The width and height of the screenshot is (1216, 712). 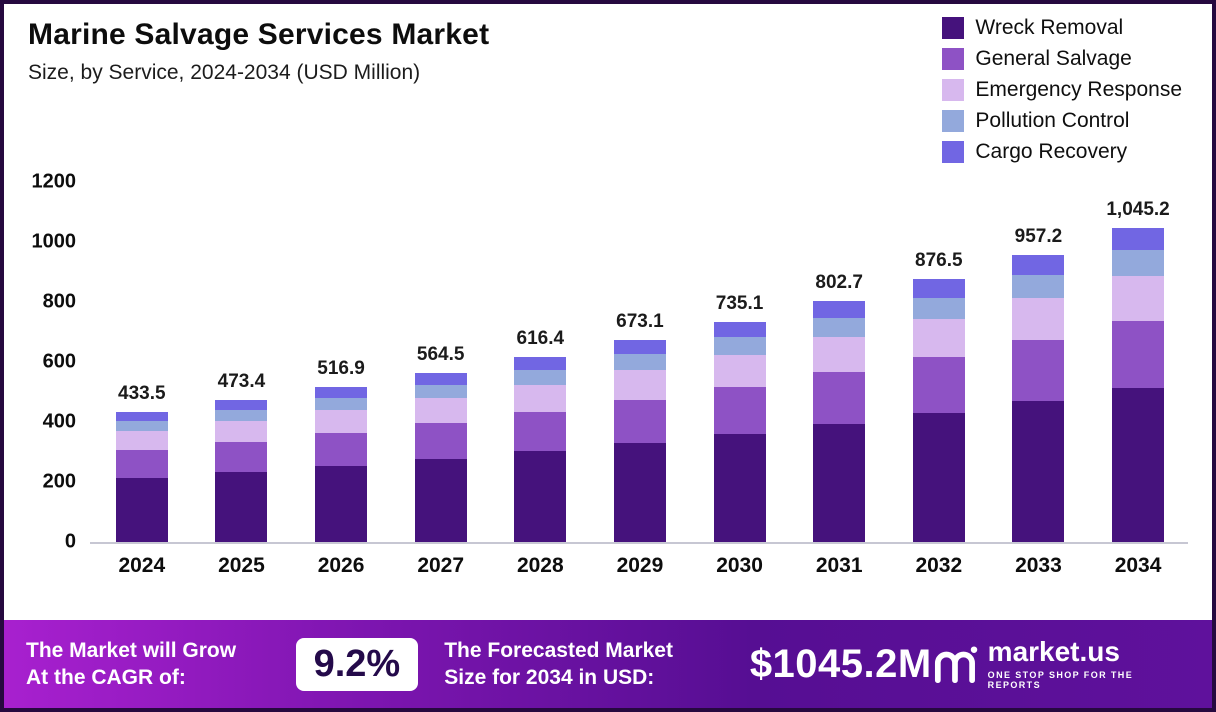 What do you see at coordinates (939, 261) in the screenshot?
I see `bar-total-label-2032: 876.5` at bounding box center [939, 261].